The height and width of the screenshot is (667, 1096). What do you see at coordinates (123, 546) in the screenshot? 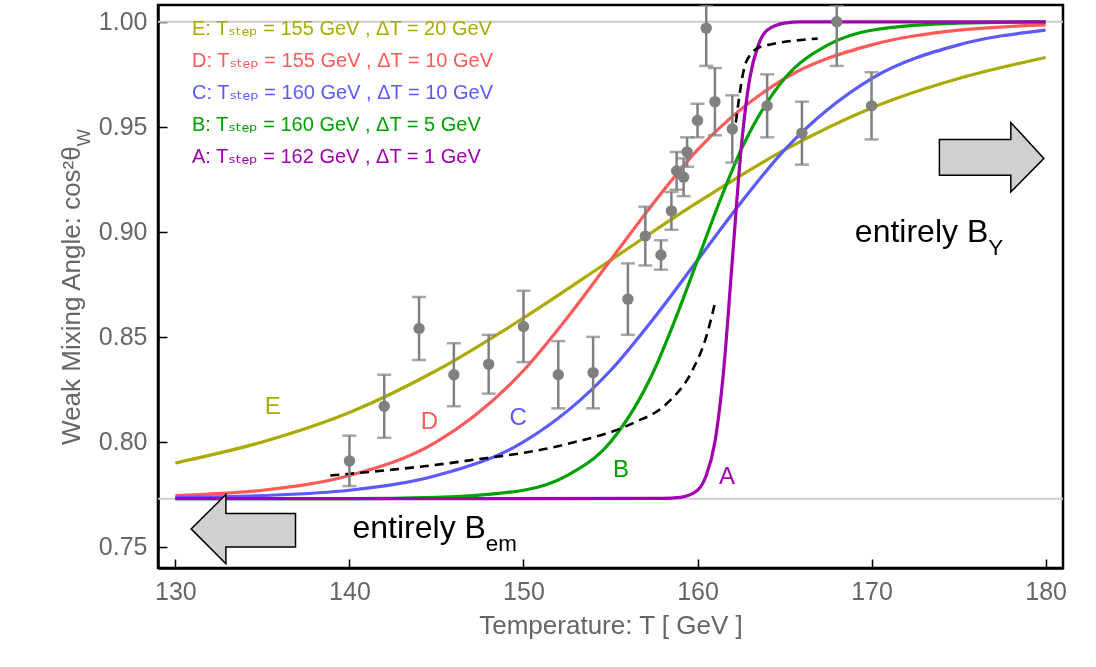
I see `y-tick-label: 0.75` at bounding box center [123, 546].